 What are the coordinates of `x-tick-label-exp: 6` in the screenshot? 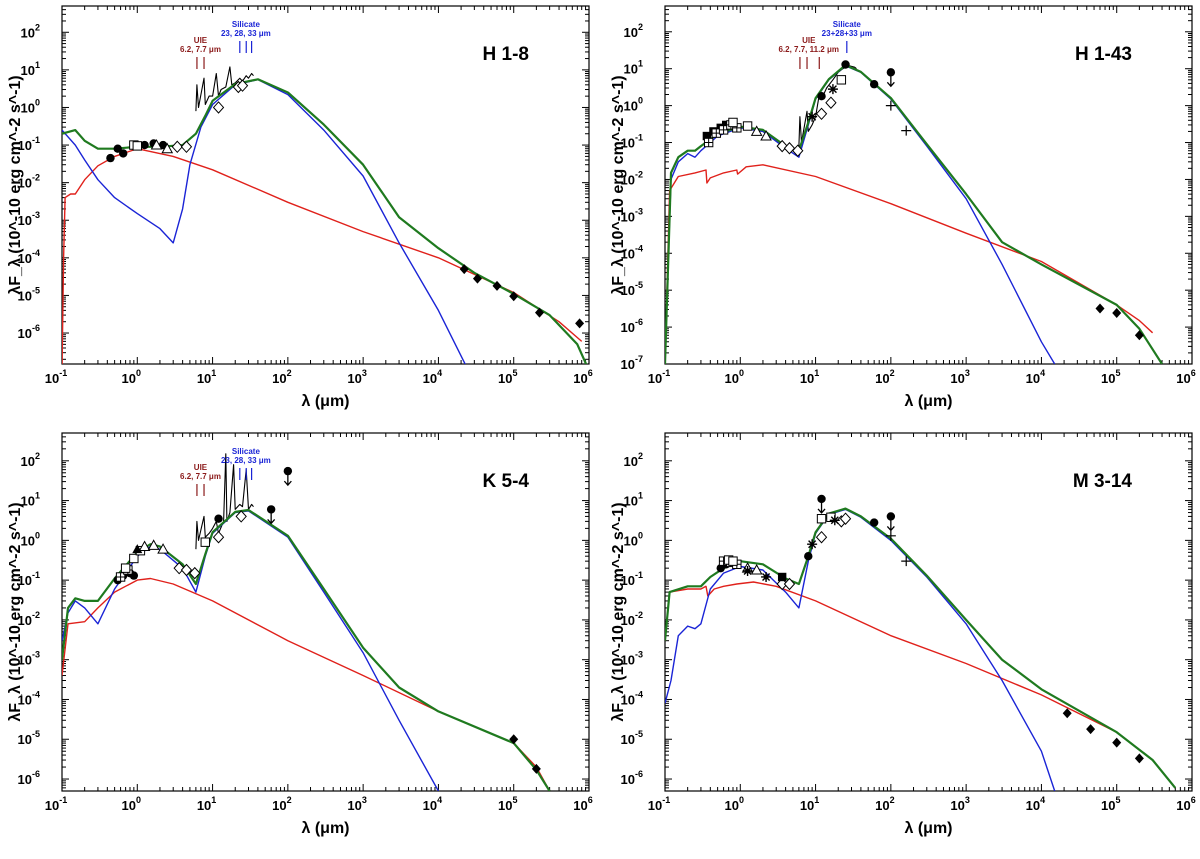 It's located at (1193, 373).